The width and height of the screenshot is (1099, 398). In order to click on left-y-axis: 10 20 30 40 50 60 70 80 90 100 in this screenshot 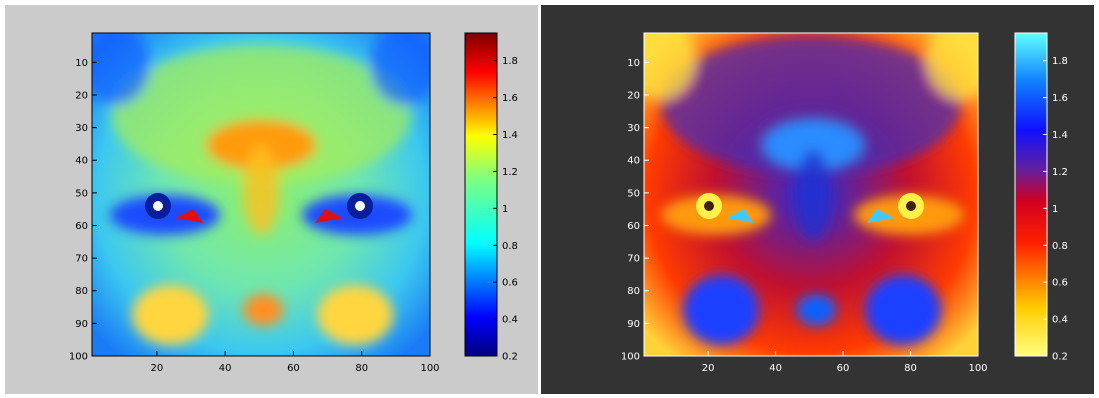, I will do `click(83, 210)`.